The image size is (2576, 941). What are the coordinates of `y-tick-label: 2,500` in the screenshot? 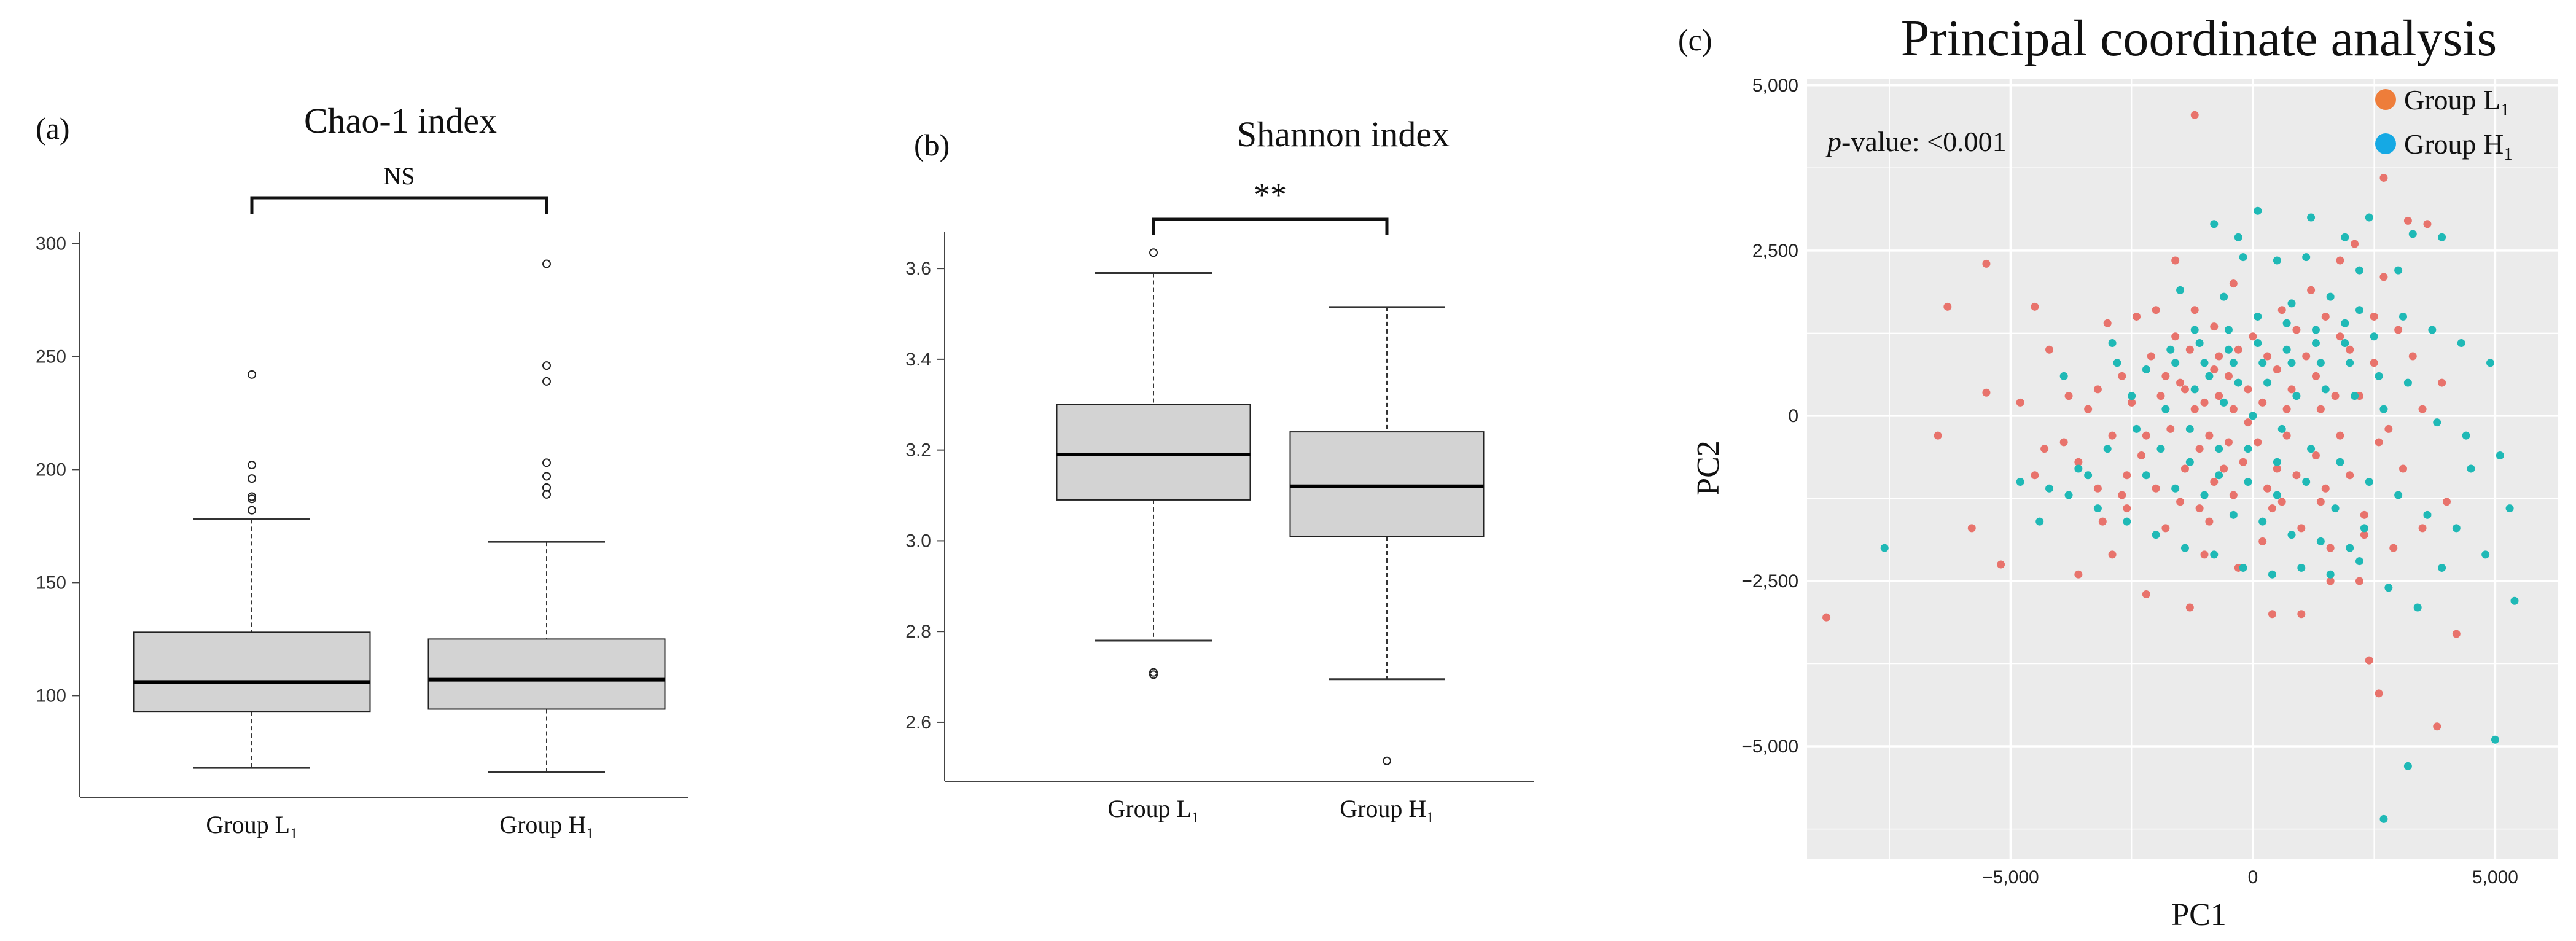 It's located at (1775, 251).